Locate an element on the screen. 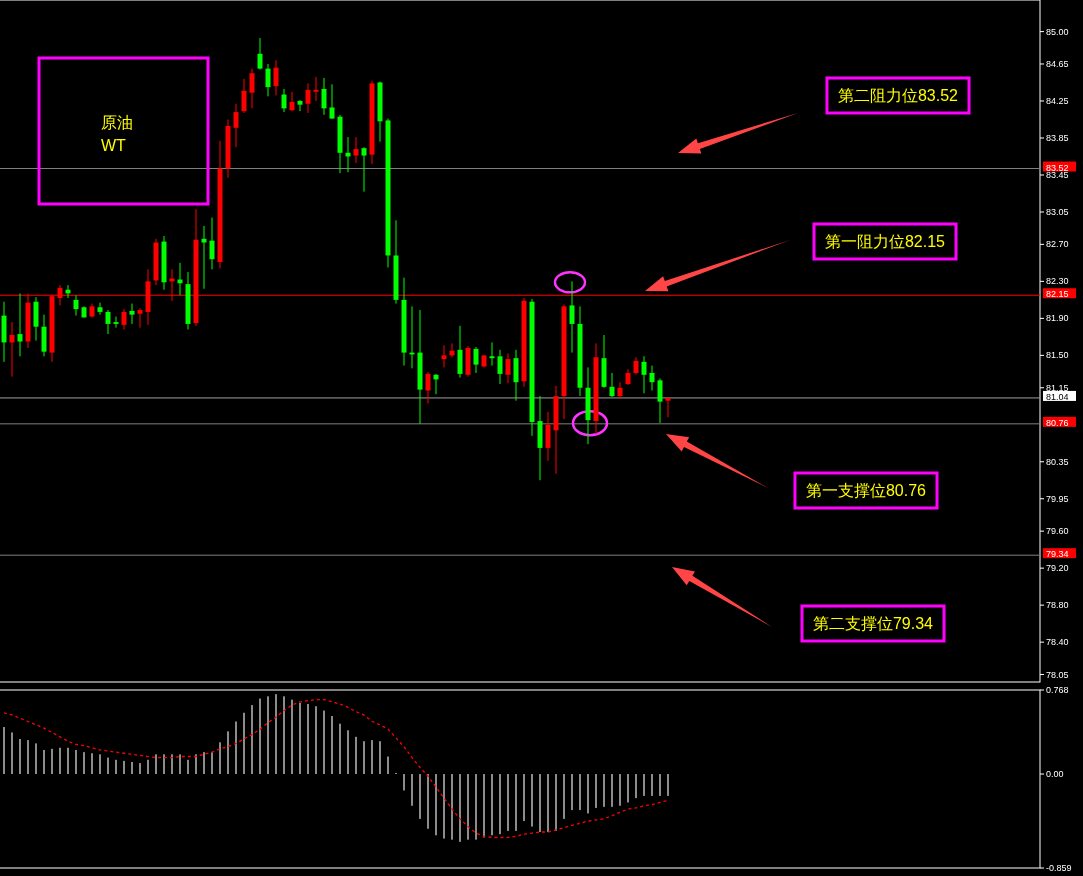 This screenshot has height=876, width=1083. annotation: 第二支撑位79.34 is located at coordinates (873, 623).